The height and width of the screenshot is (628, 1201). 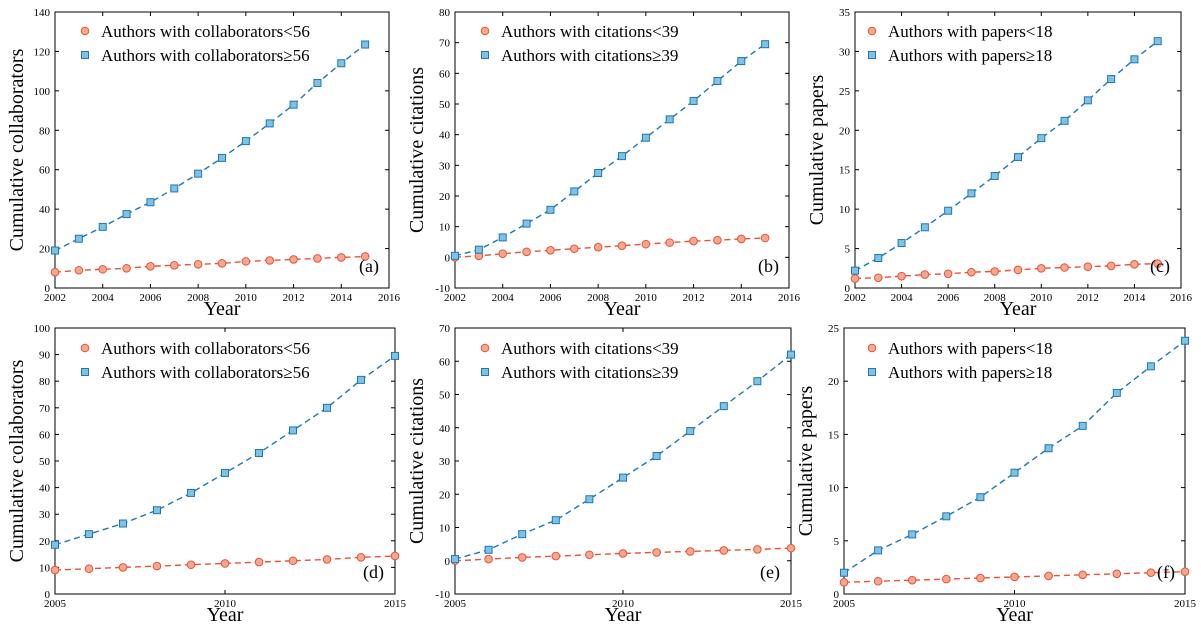 I want to click on panel-5-ytick-label: 50, so click(x=445, y=396).